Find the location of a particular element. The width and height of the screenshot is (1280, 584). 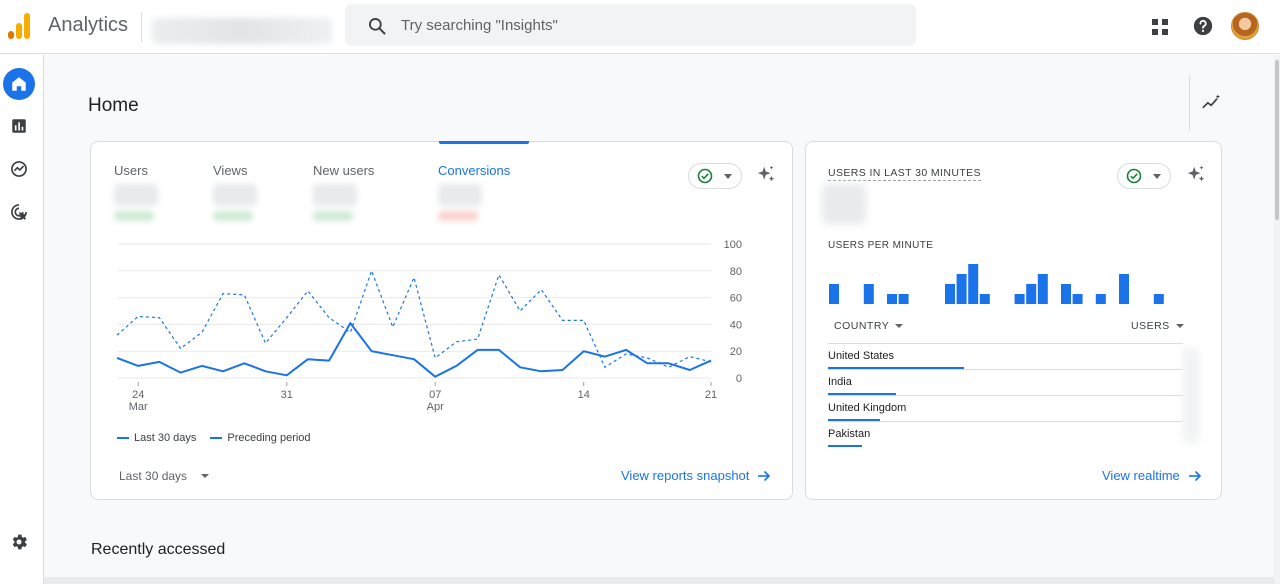

view-realtime-link: View realtime is located at coordinates (1152, 475).